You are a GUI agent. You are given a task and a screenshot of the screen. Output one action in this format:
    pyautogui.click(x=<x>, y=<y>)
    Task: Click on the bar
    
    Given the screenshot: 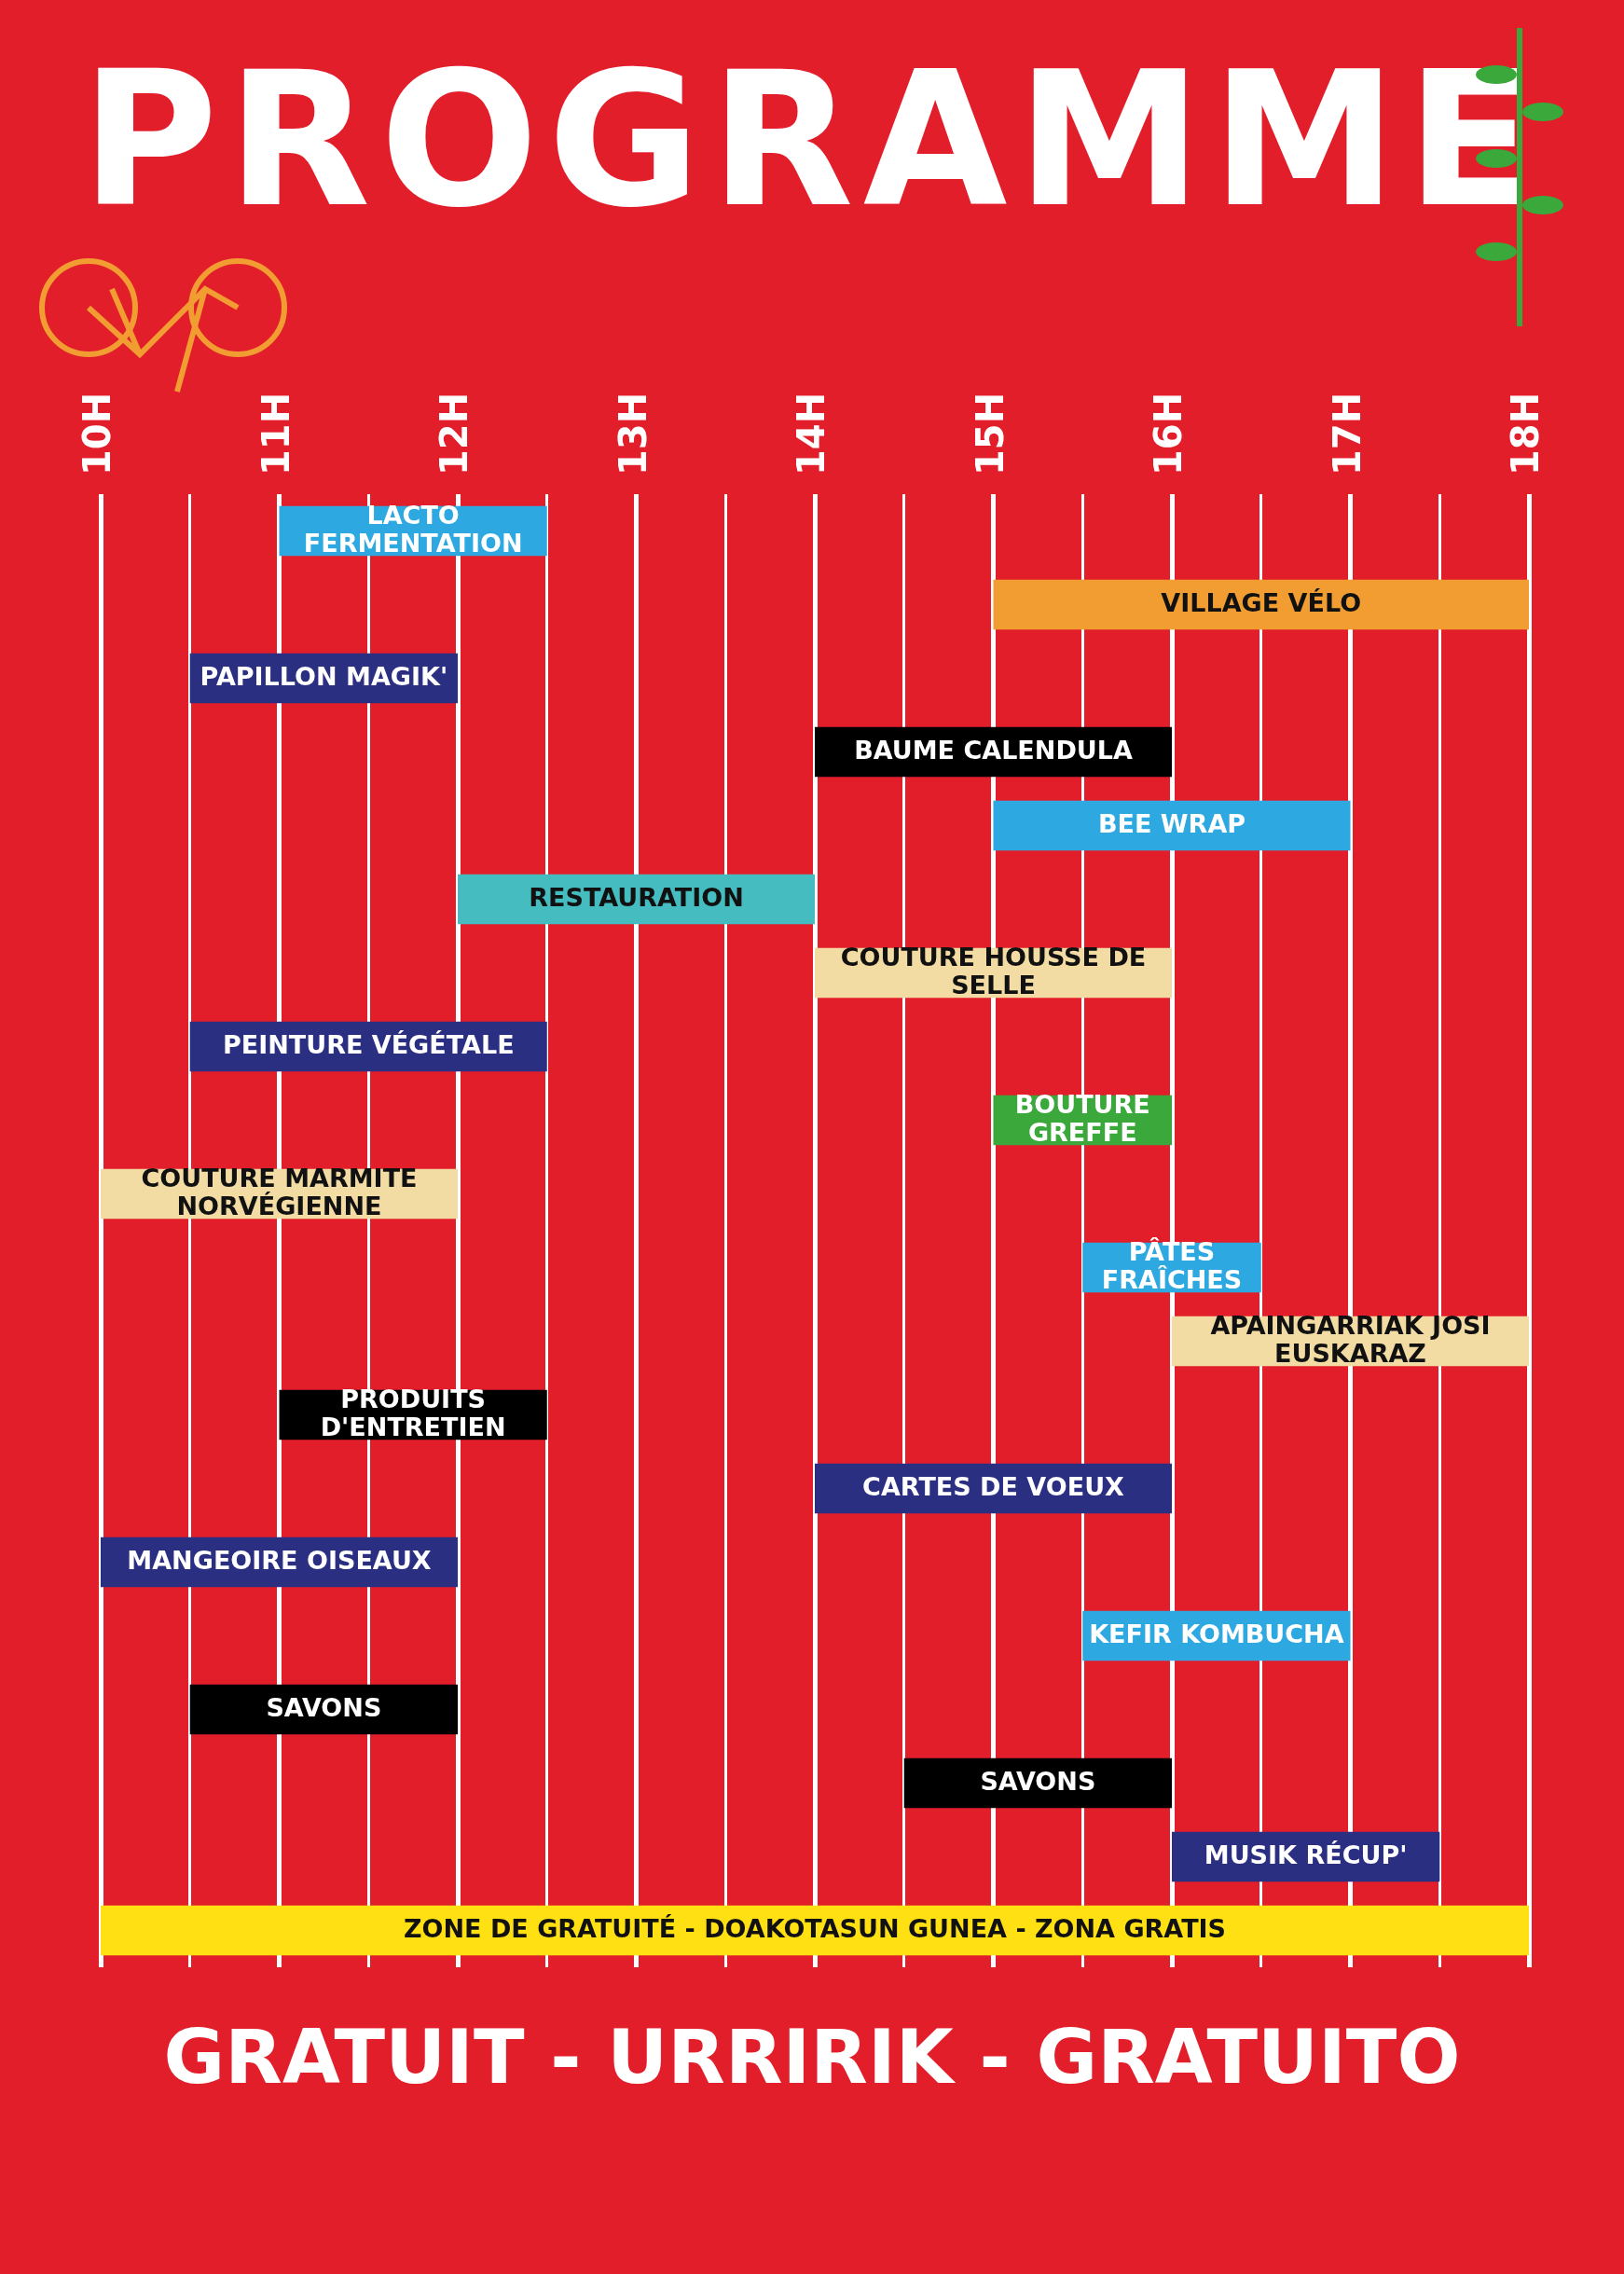 What is the action you would take?
    pyautogui.click(x=1261, y=604)
    